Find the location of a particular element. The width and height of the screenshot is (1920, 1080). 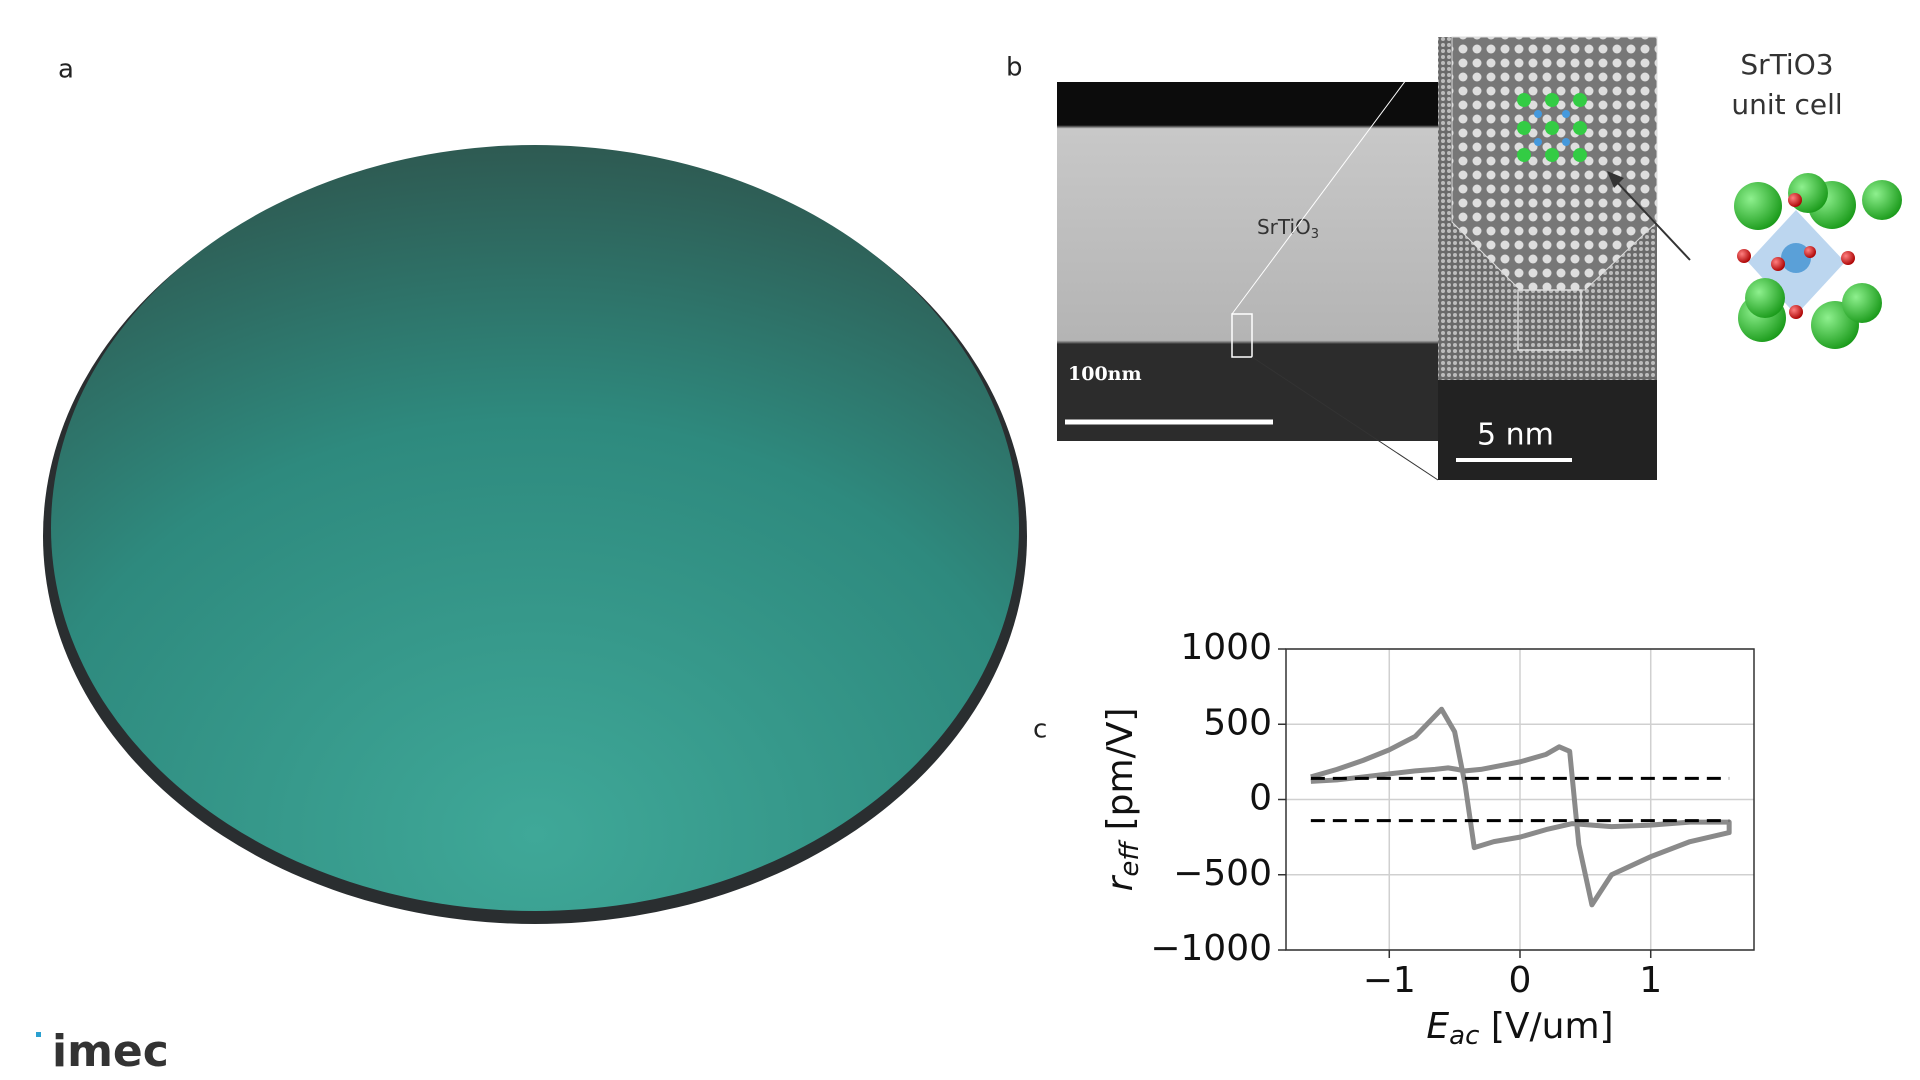

tem-image is located at coordinates (1247, 261).